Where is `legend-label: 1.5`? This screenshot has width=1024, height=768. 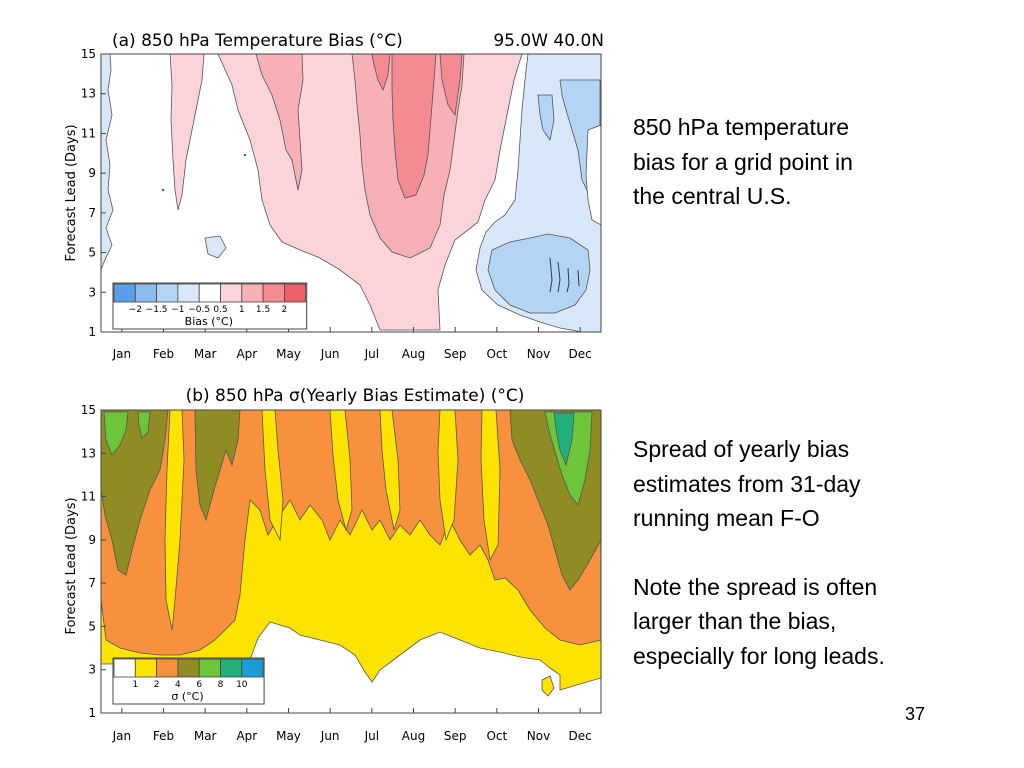 legend-label: 1.5 is located at coordinates (263, 310).